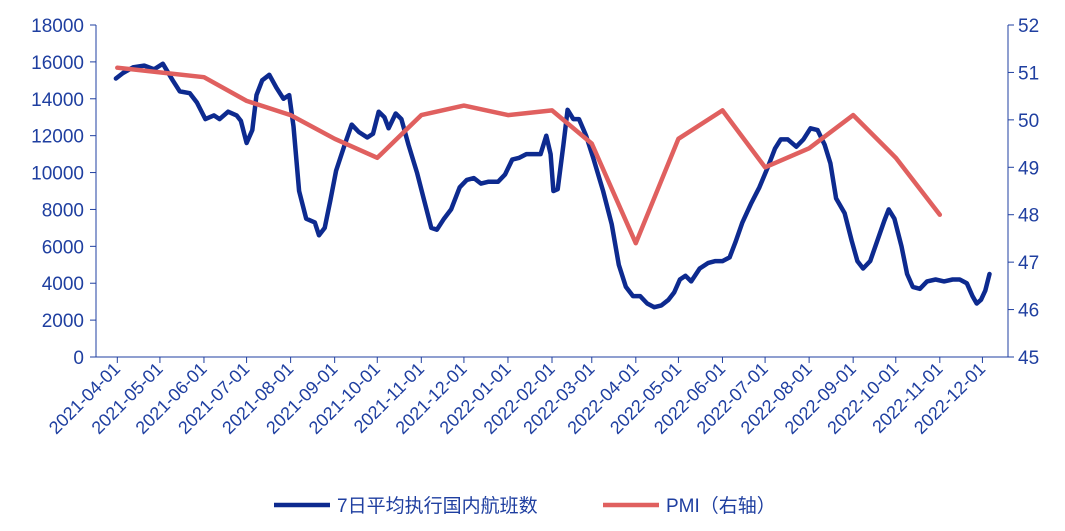  What do you see at coordinates (1028, 26) in the screenshot?
I see `right-tick-label: 52` at bounding box center [1028, 26].